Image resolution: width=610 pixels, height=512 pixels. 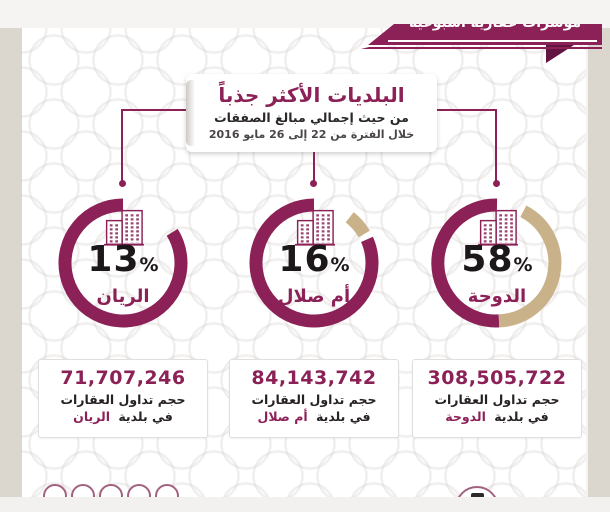 What do you see at coordinates (311, 95) in the screenshot?
I see `page-title: البلديات الأكثر جذباً` at bounding box center [311, 95].